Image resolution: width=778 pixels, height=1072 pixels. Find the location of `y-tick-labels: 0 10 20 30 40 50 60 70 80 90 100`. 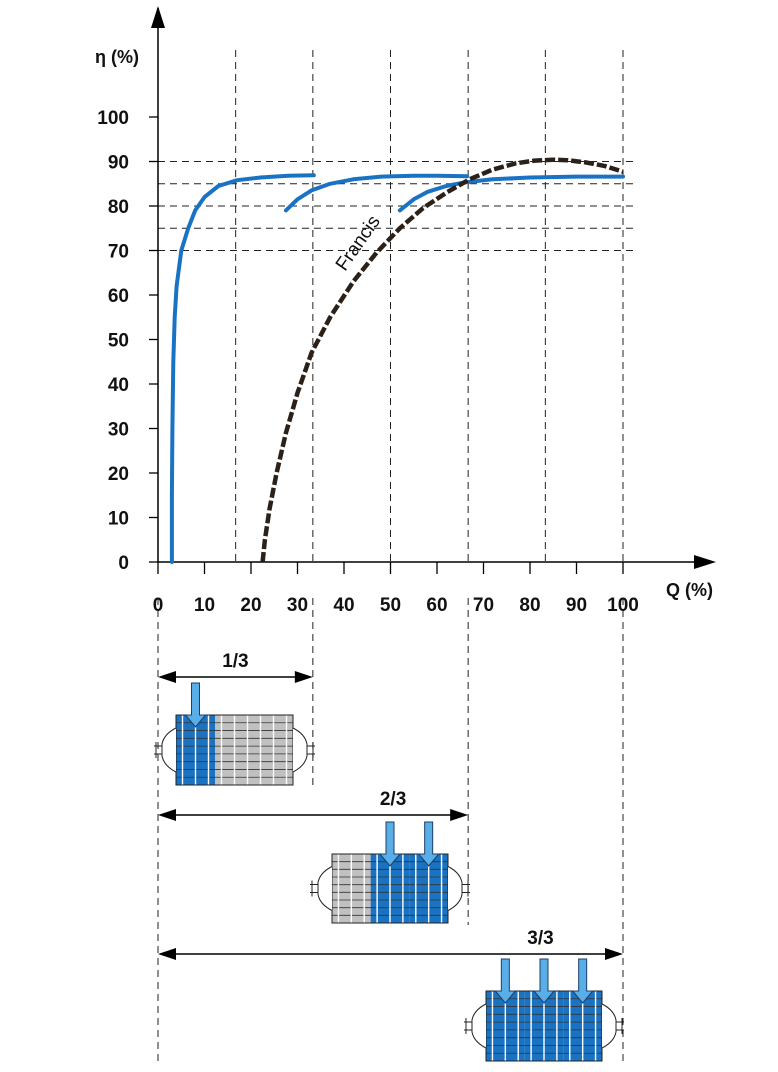

y-tick-labels: 0 10 20 30 40 50 60 70 80 90 100 is located at coordinates (127, 341).